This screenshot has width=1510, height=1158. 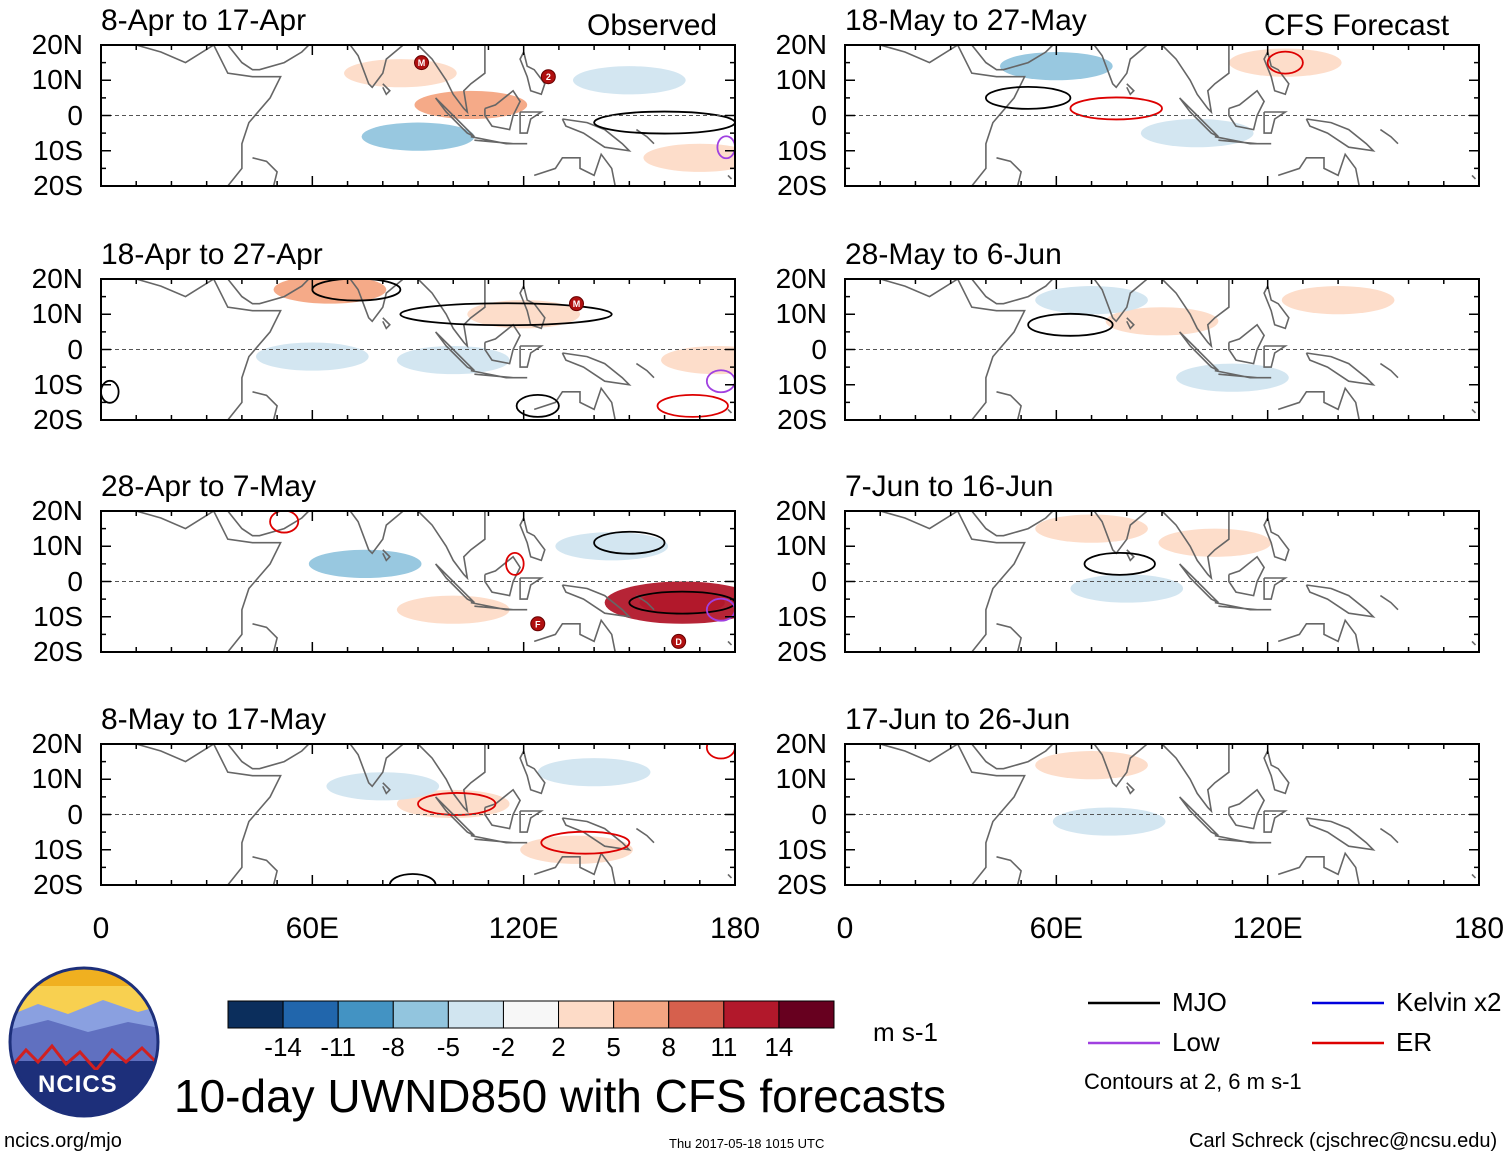 I want to click on legend-label: Kelvin x2, so click(x=1449, y=1002).